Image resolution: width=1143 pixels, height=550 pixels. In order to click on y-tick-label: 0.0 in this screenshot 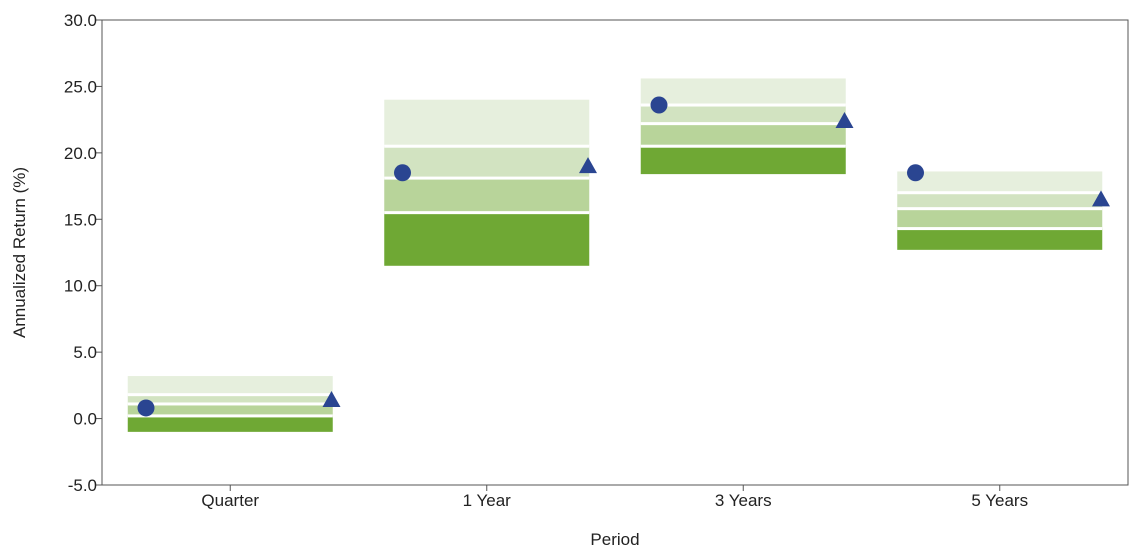, I will do `click(85, 419)`.